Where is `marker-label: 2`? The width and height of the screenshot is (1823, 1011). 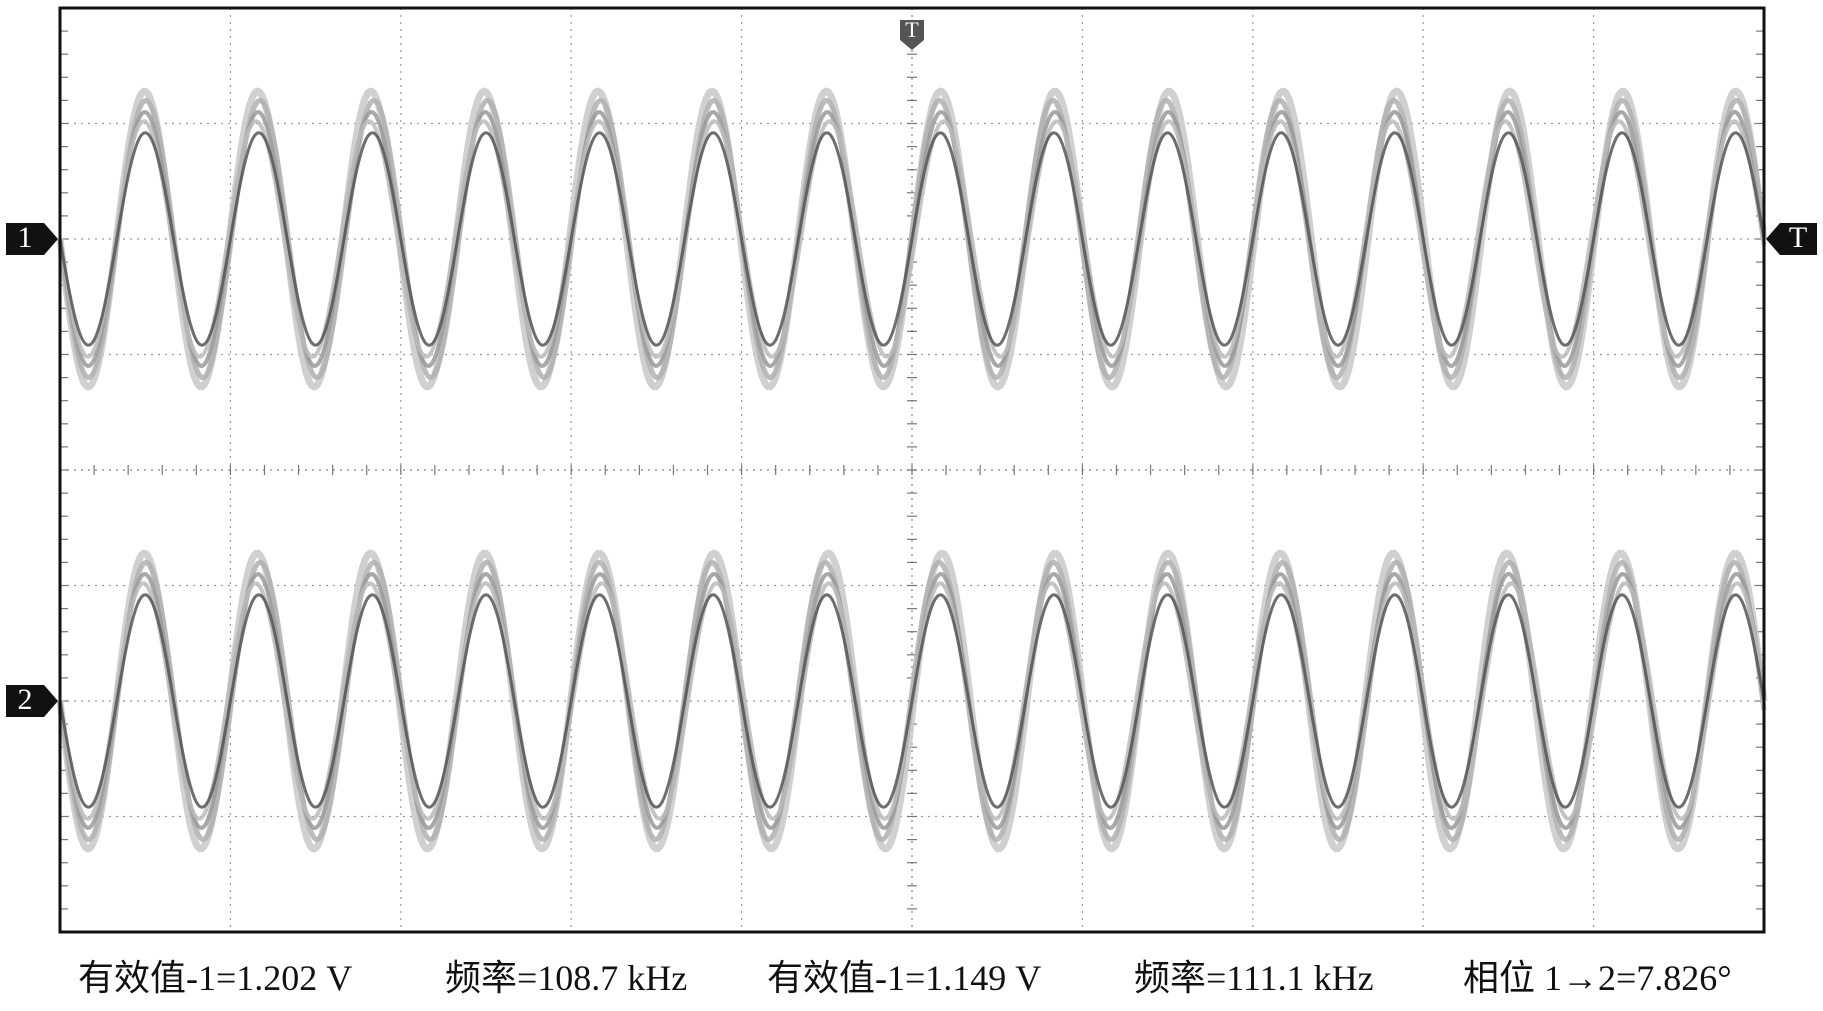 marker-label: 2 is located at coordinates (25, 699).